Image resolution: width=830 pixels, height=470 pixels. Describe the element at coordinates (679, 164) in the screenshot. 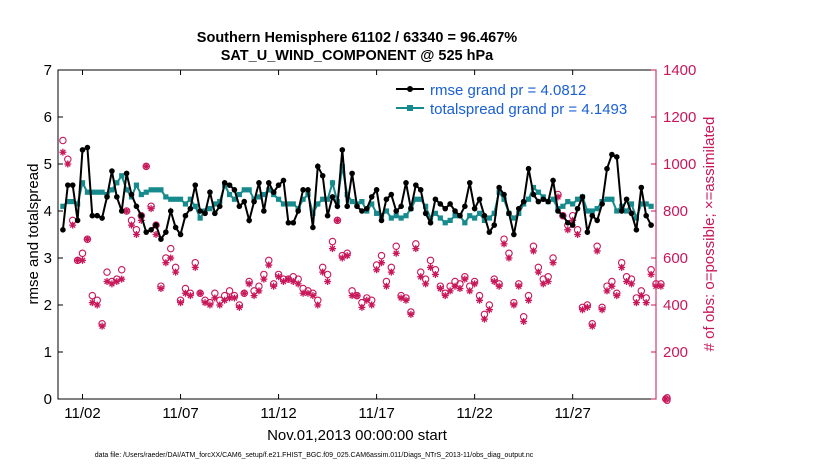

I see `y-right-tick-label: 1000` at that location.